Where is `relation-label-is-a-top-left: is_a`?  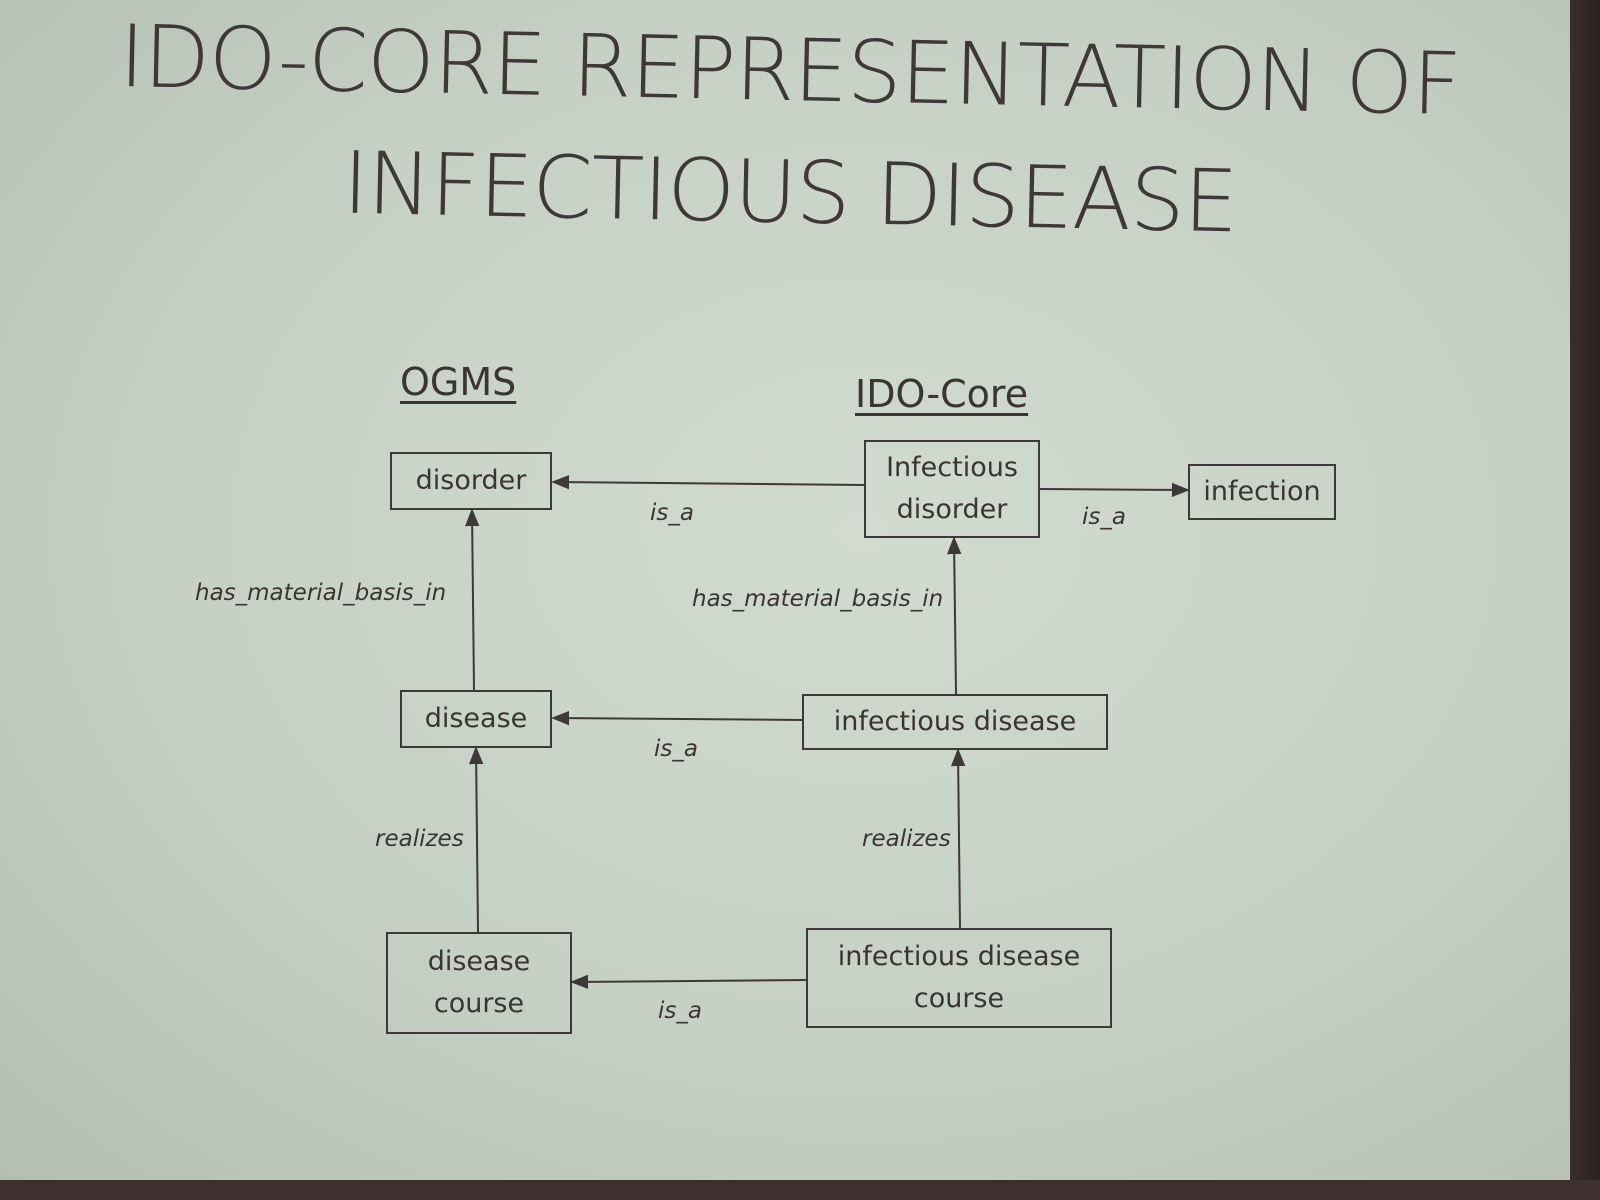
relation-label-is-a-top-left: is_a is located at coordinates (672, 513).